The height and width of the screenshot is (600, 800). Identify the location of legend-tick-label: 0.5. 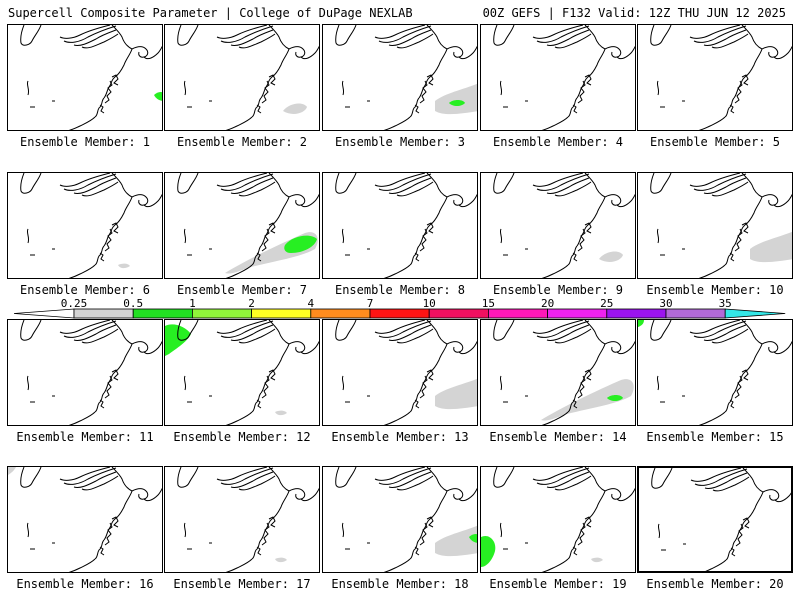
(133, 303).